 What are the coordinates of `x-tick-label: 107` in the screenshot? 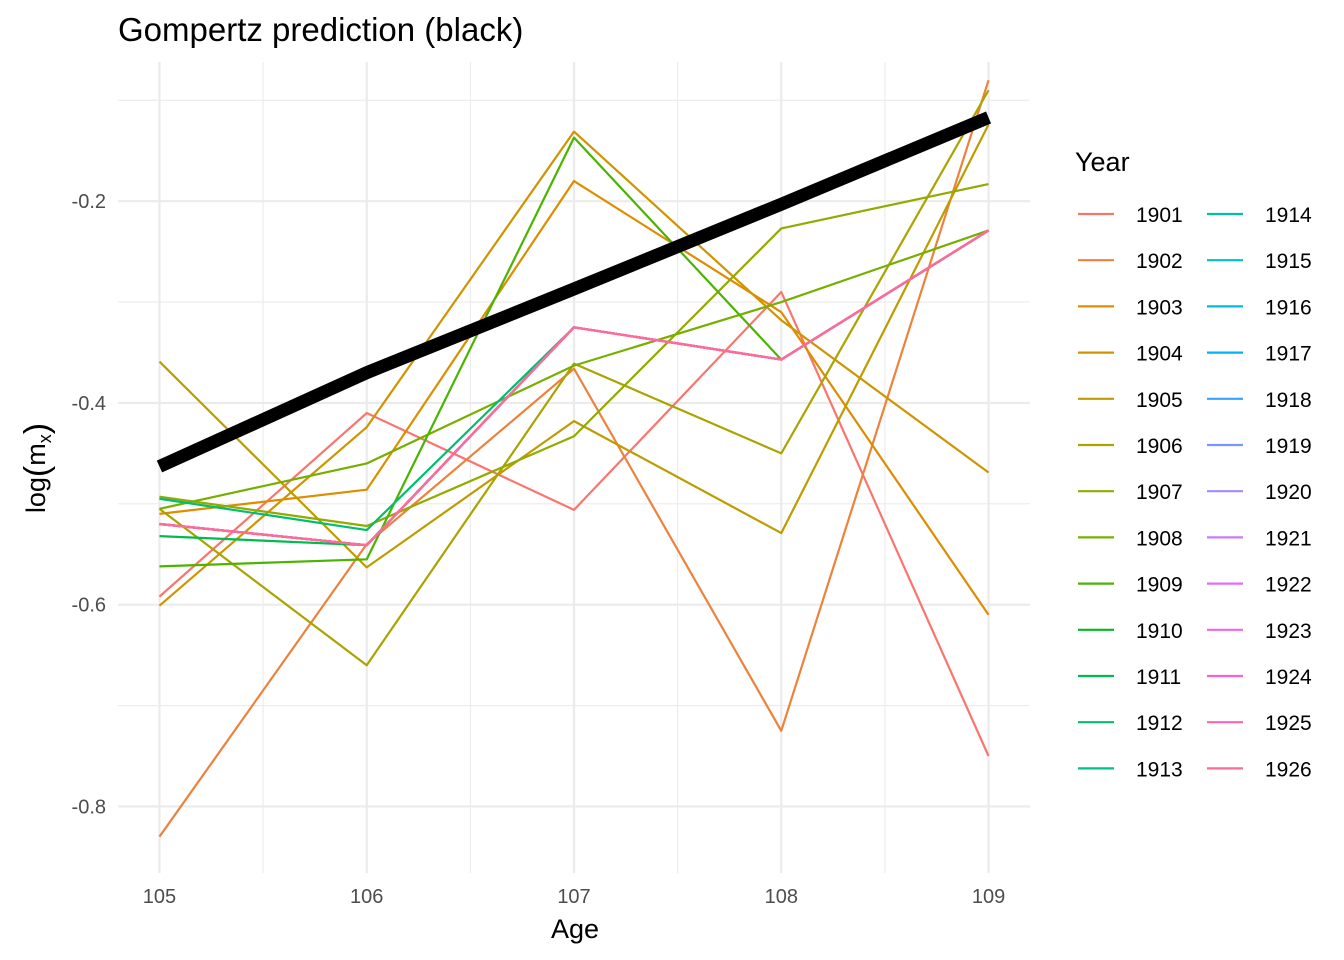 It's located at (573, 897).